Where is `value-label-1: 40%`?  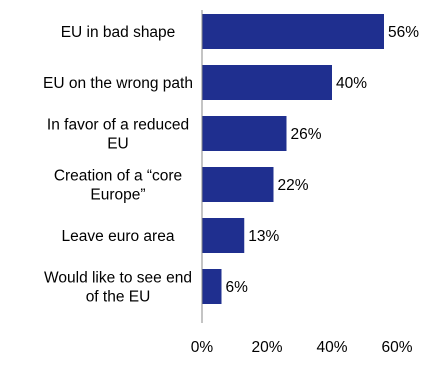
value-label-1: 40% is located at coordinates (351, 83).